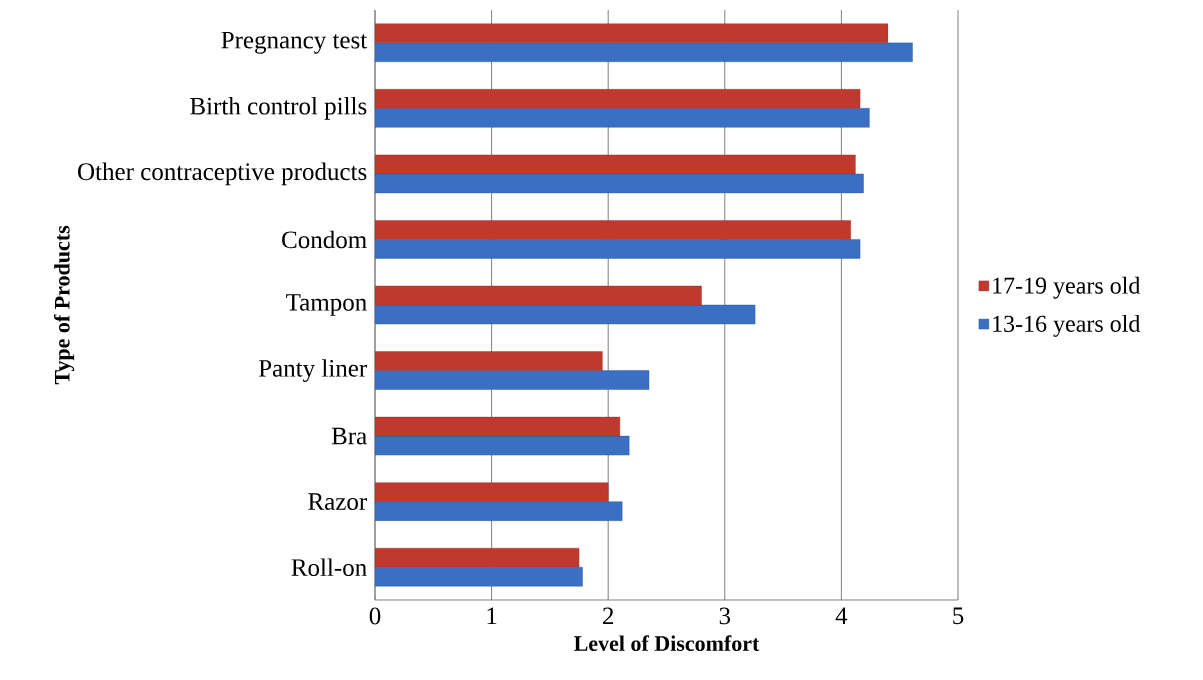 The height and width of the screenshot is (680, 1203). I want to click on y-tick-label: Panty liner, so click(312, 370).